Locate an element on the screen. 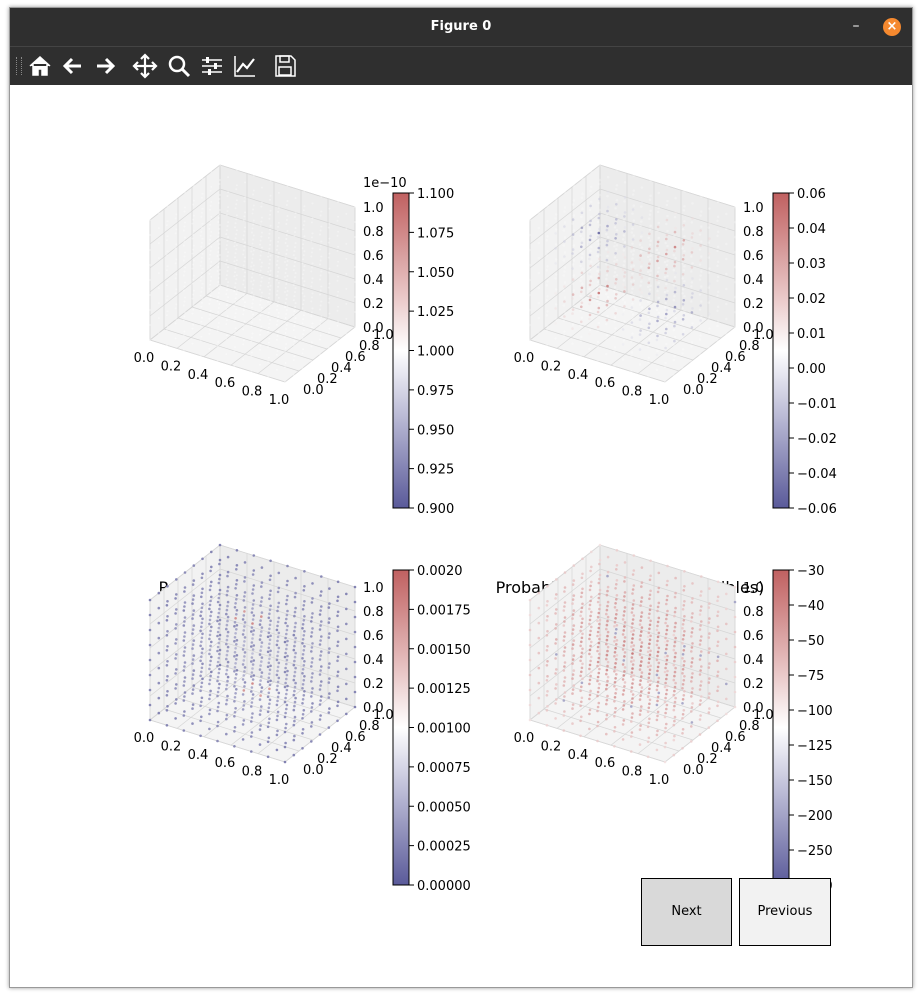  title-bar: Figure 0 – × is located at coordinates (461, 27).